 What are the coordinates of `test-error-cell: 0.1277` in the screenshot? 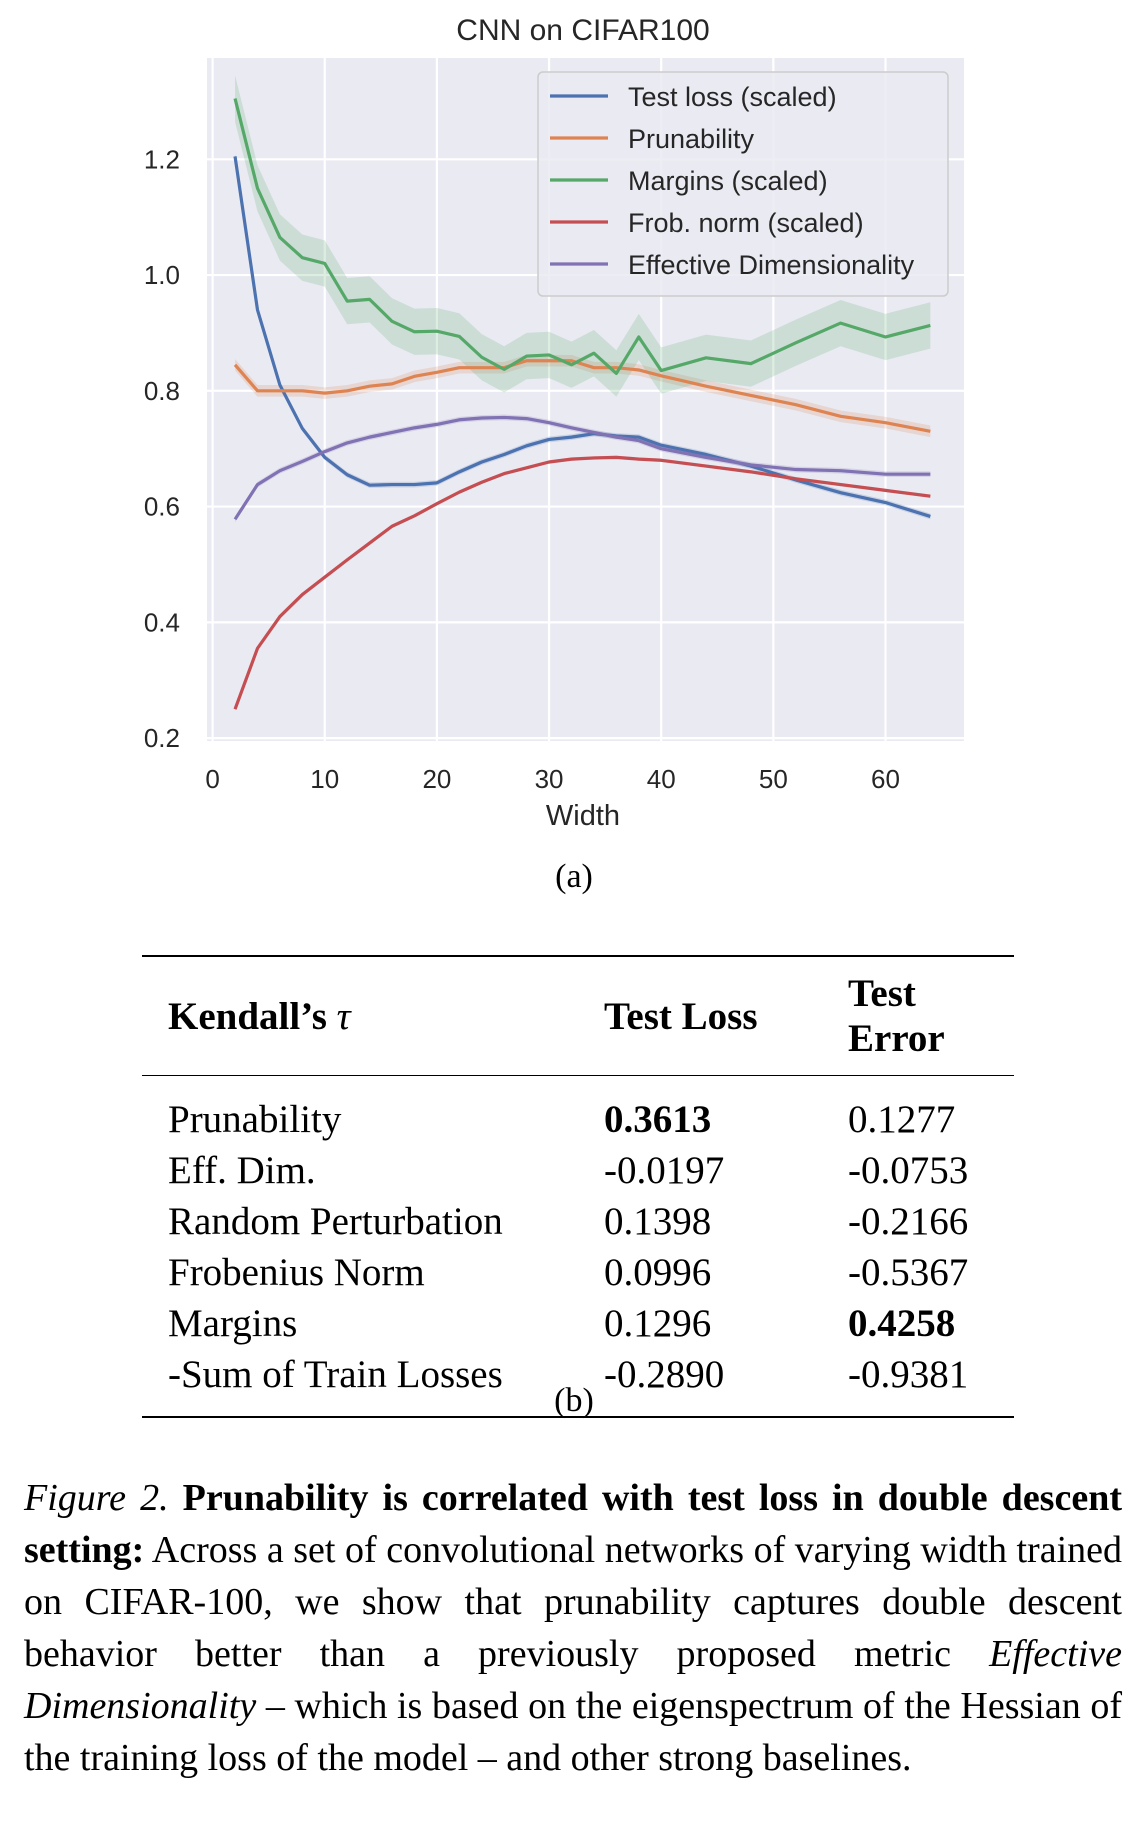 It's located at (902, 1119).